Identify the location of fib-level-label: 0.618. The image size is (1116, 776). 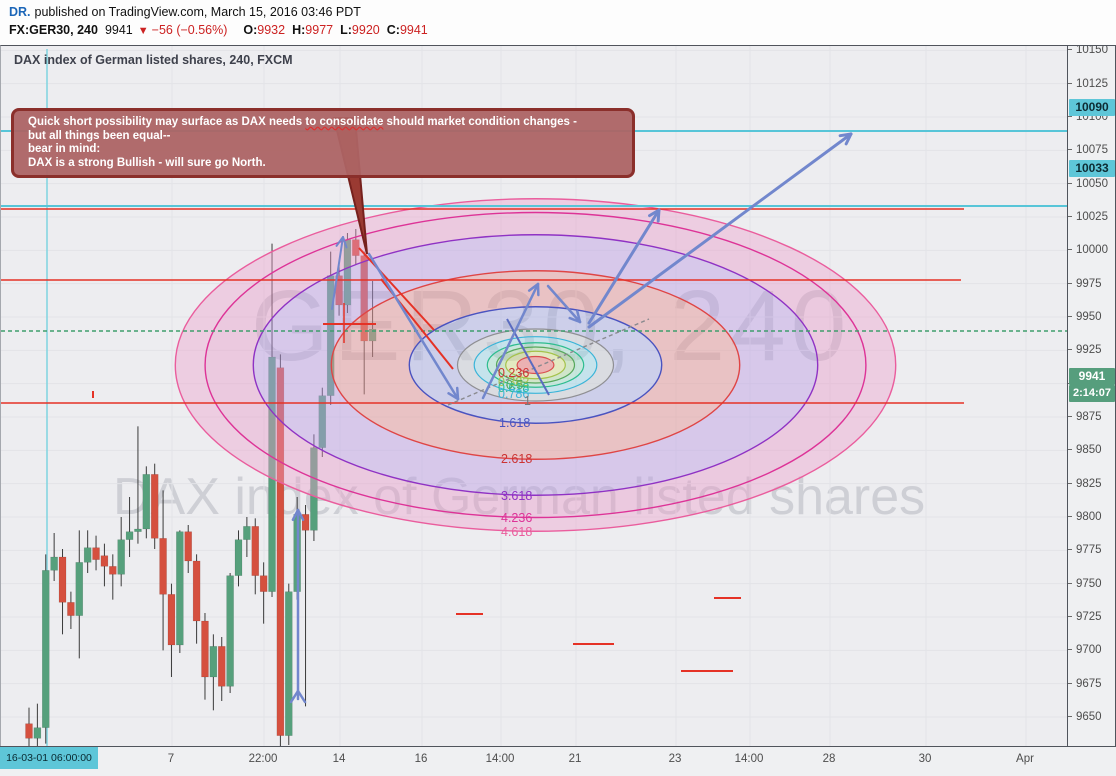
(513, 388).